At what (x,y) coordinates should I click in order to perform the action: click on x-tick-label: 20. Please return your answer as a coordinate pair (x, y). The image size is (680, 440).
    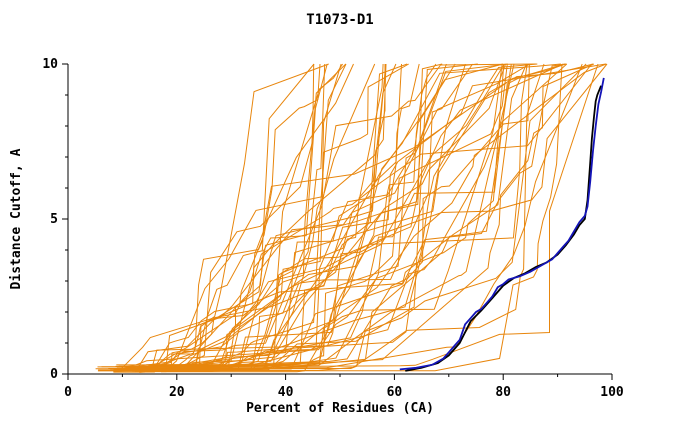
    Looking at the image, I should click on (177, 392).